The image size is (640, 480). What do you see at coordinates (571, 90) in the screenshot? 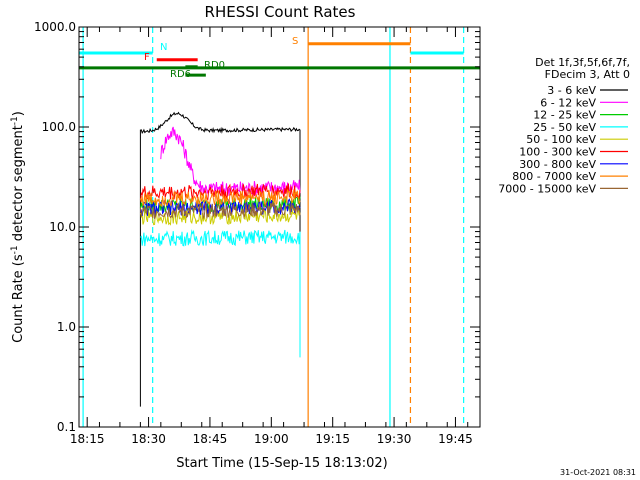
I see `legend-entry-label: 3 - 6 keV` at bounding box center [571, 90].